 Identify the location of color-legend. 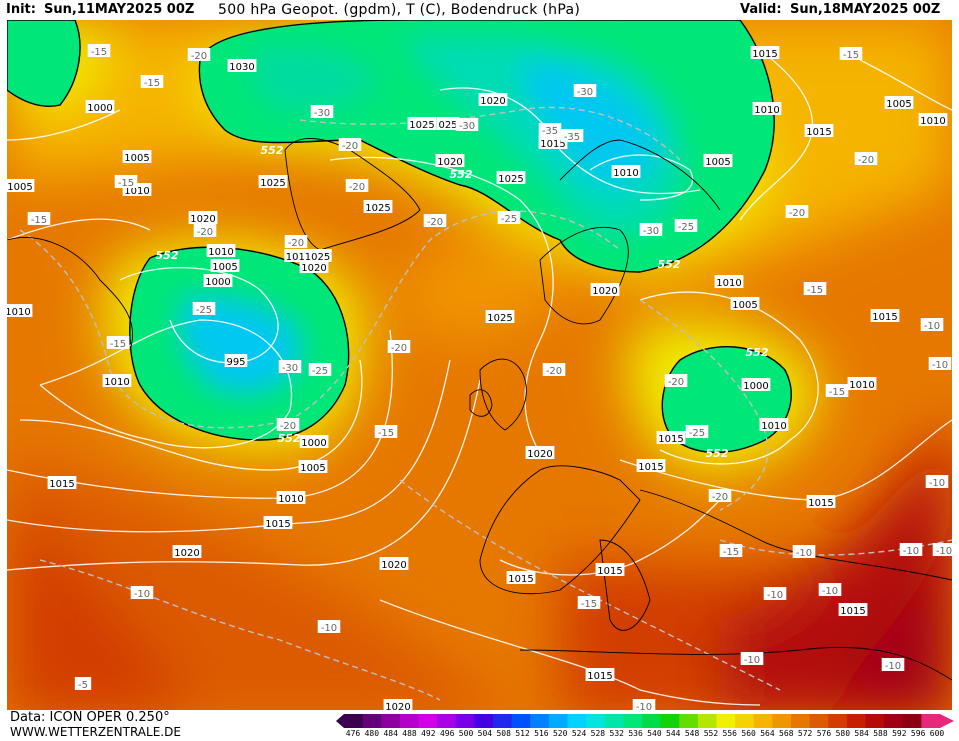
(645, 721).